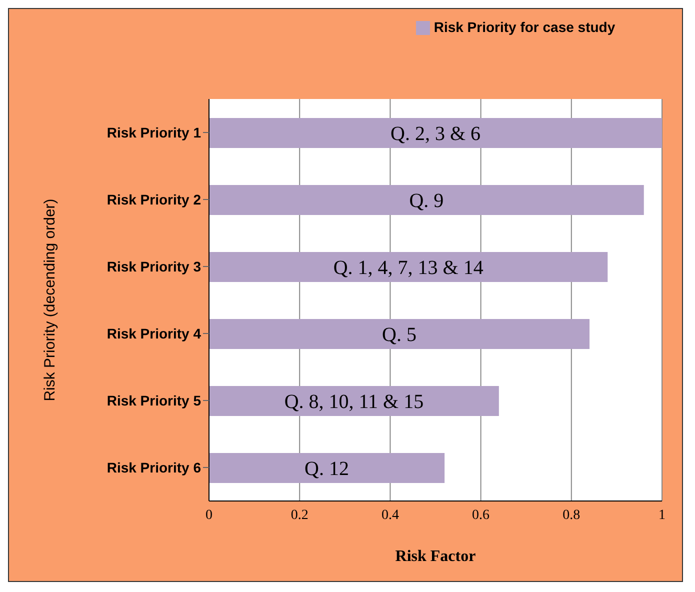 Image resolution: width=695 pixels, height=592 pixels. What do you see at coordinates (662, 515) in the screenshot?
I see `x-tick-label: 1` at bounding box center [662, 515].